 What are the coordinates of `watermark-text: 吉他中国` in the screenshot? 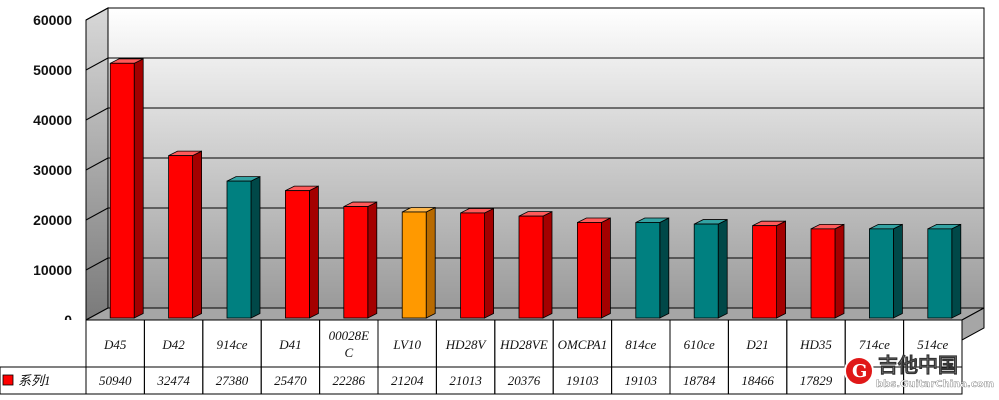 It's located at (918, 365).